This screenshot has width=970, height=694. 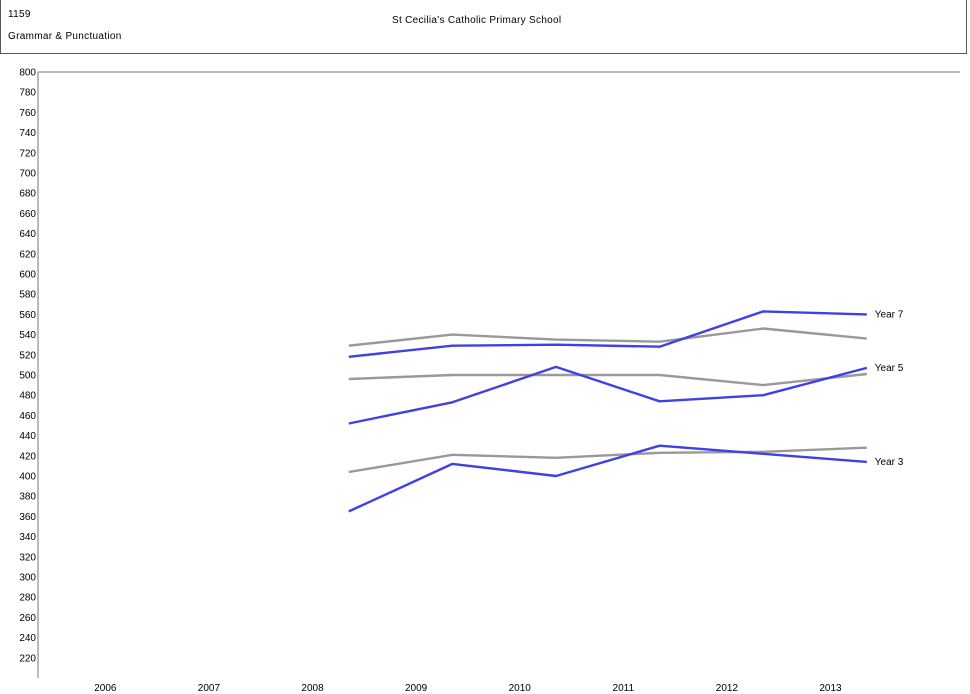 I want to click on x-tick-label: 2010, so click(x=520, y=688).